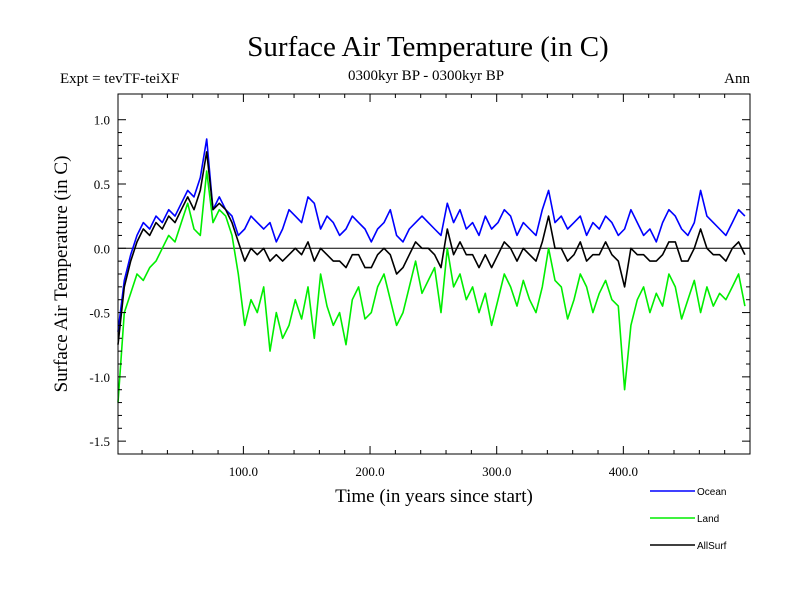  Describe the element at coordinates (99, 377) in the screenshot. I see `y-tick-label: -1.0` at that location.